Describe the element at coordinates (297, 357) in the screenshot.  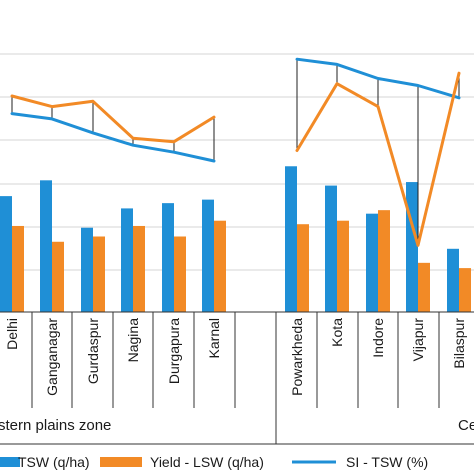
I see `tick-label-powarkheda: Powarkheda` at that location.